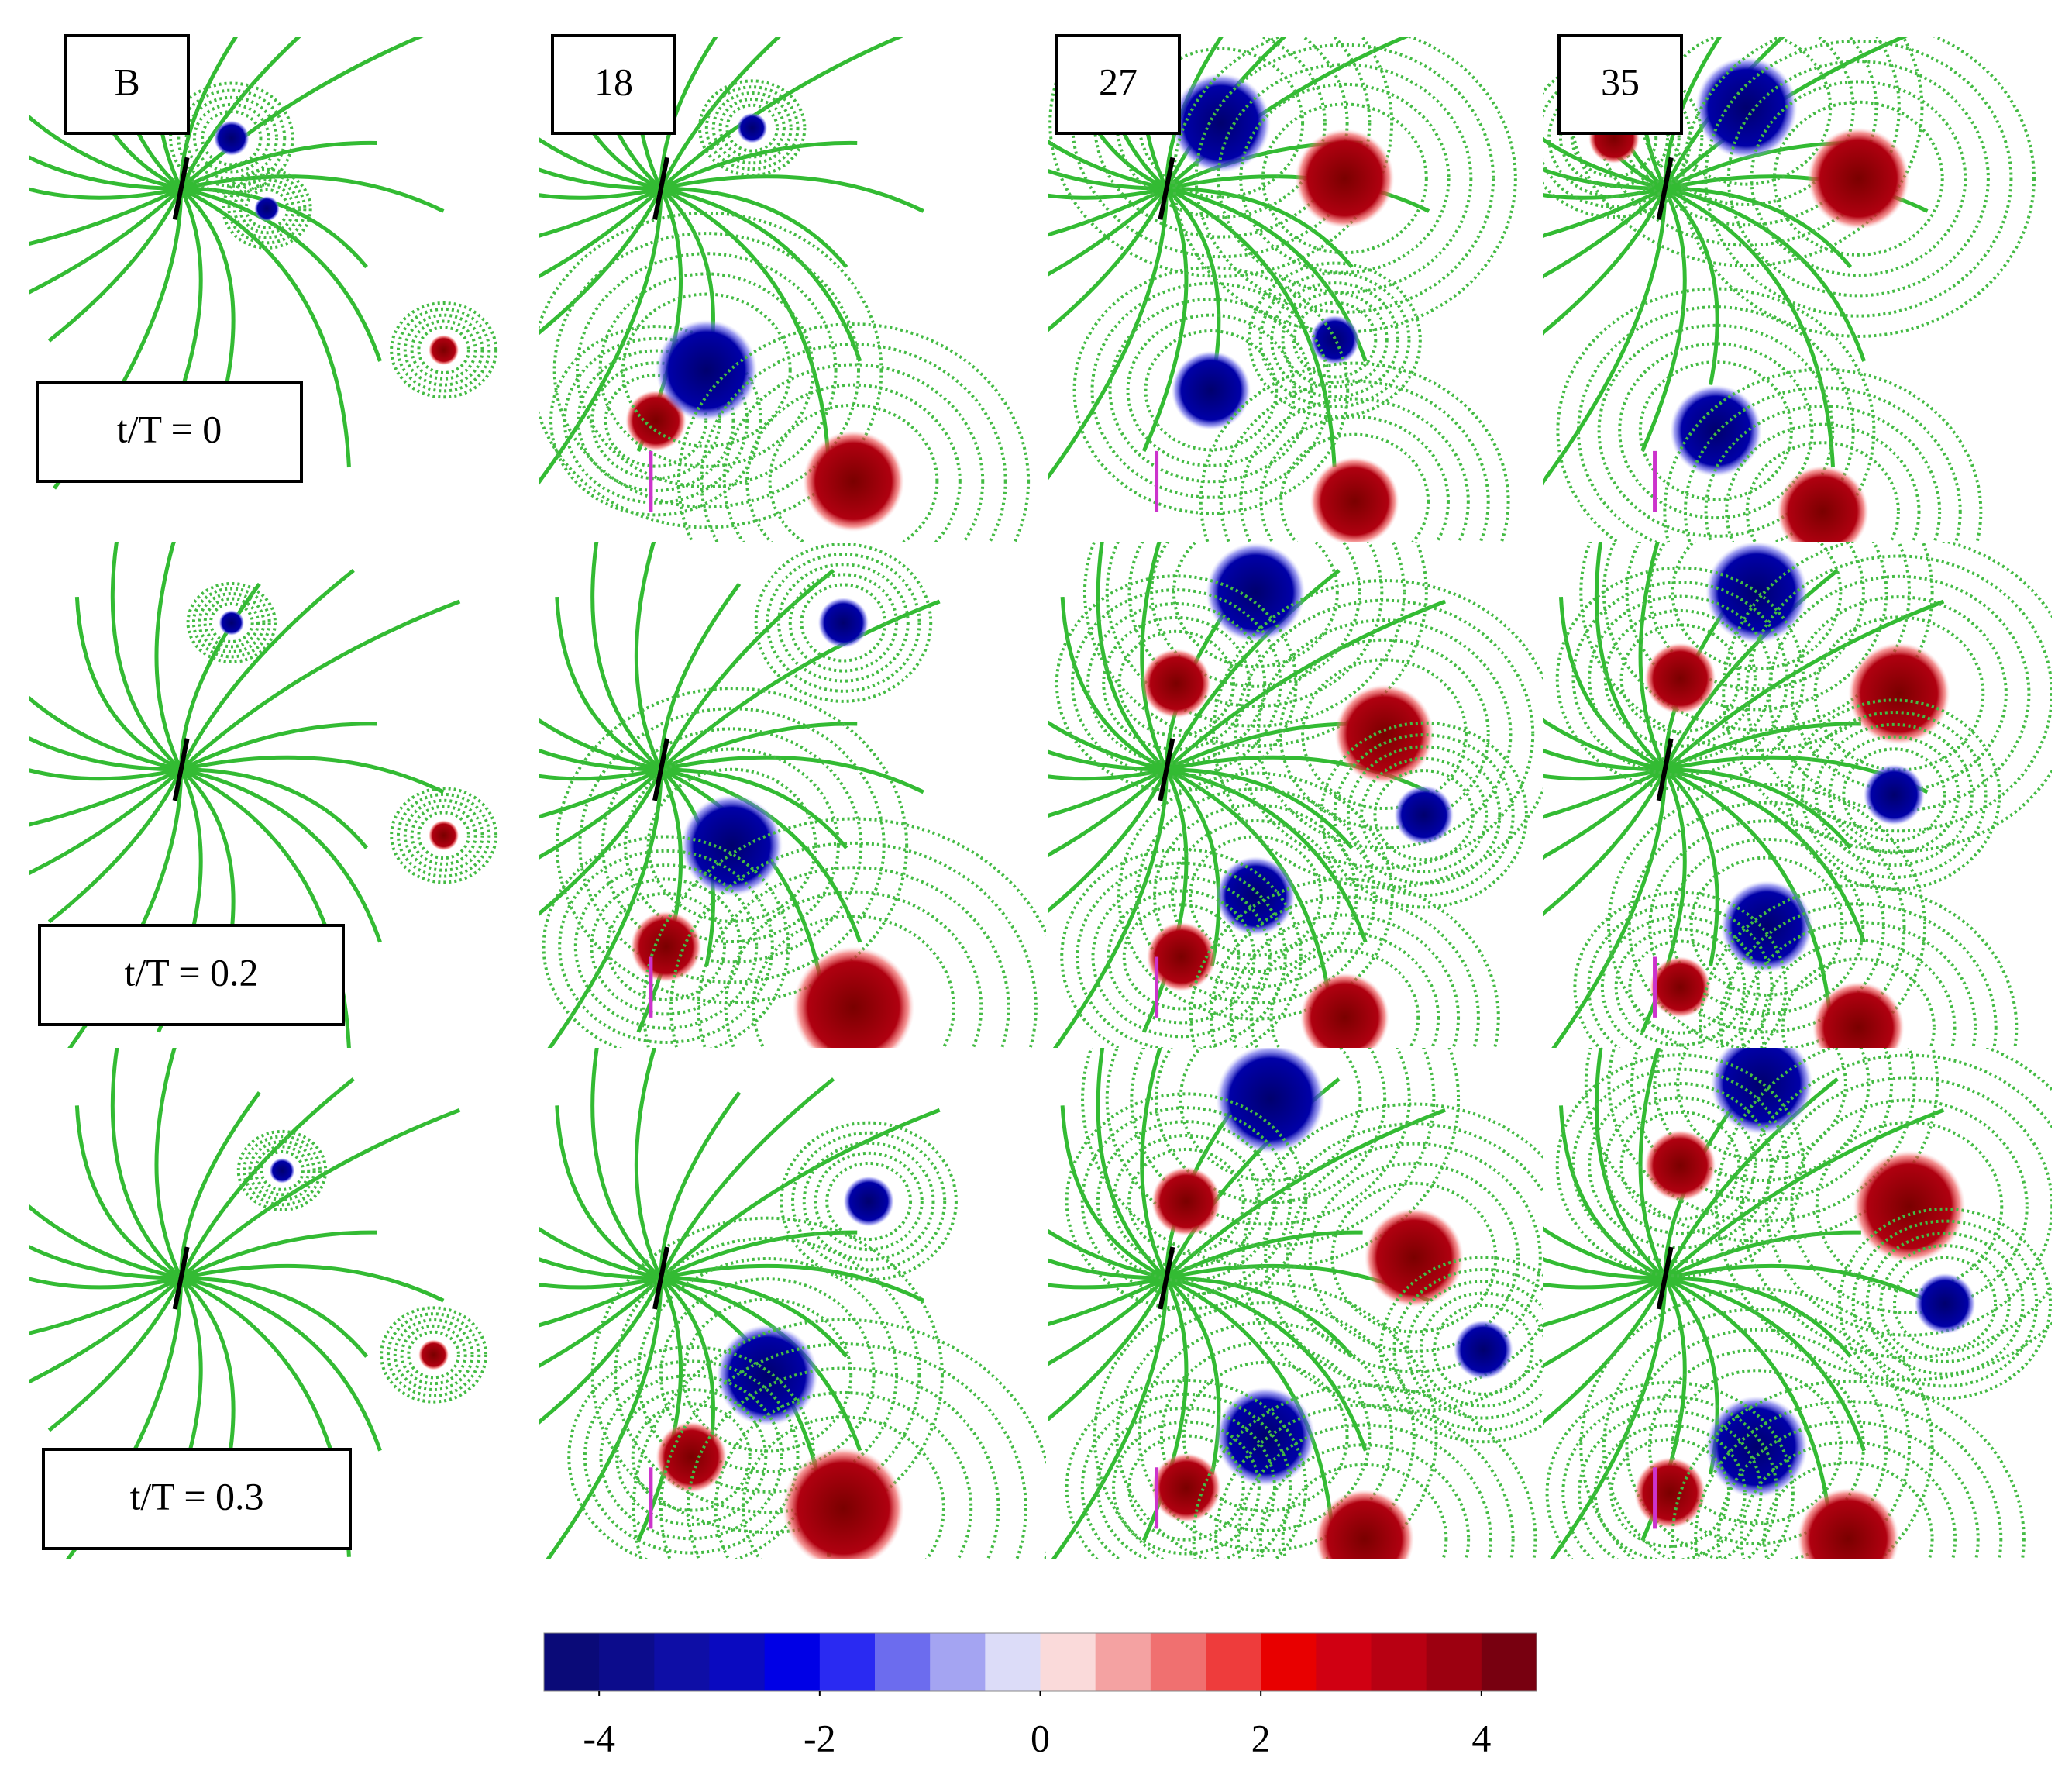 This screenshot has height=1771, width=2072. What do you see at coordinates (169, 428) in the screenshot?
I see `panel-label: t/T = 0` at bounding box center [169, 428].